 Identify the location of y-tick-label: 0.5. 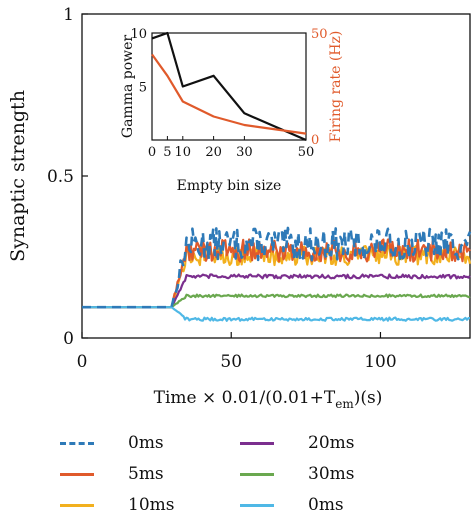
(60, 177).